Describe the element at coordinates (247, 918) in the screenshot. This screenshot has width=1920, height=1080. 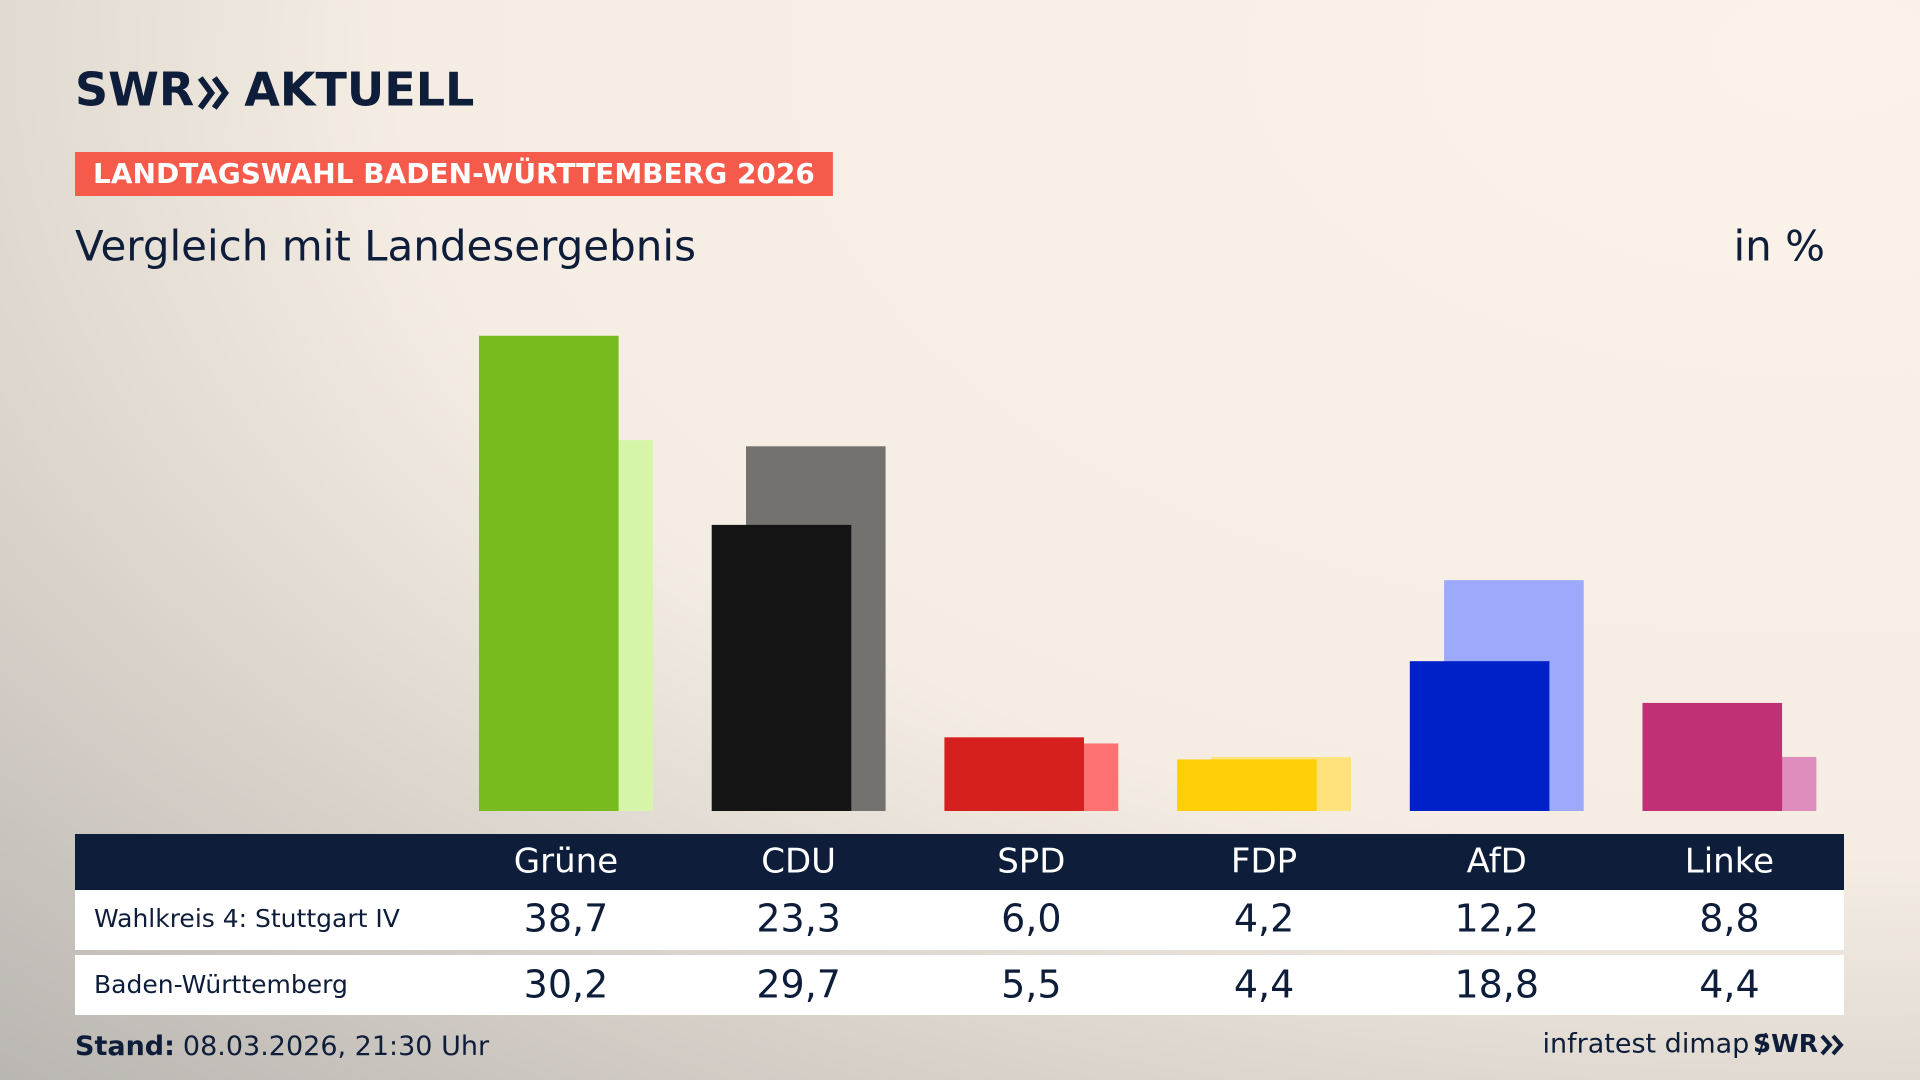
I see `row-label: Wahlkreis 4: Stuttgart IV` at that location.